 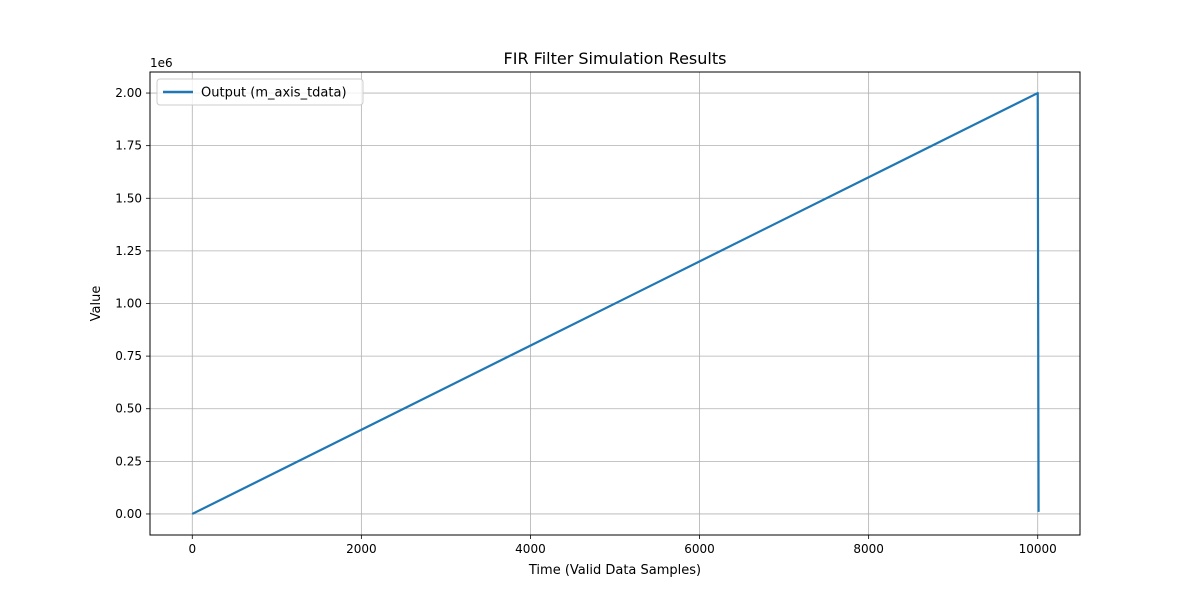 I want to click on legend-box, so click(x=260, y=92).